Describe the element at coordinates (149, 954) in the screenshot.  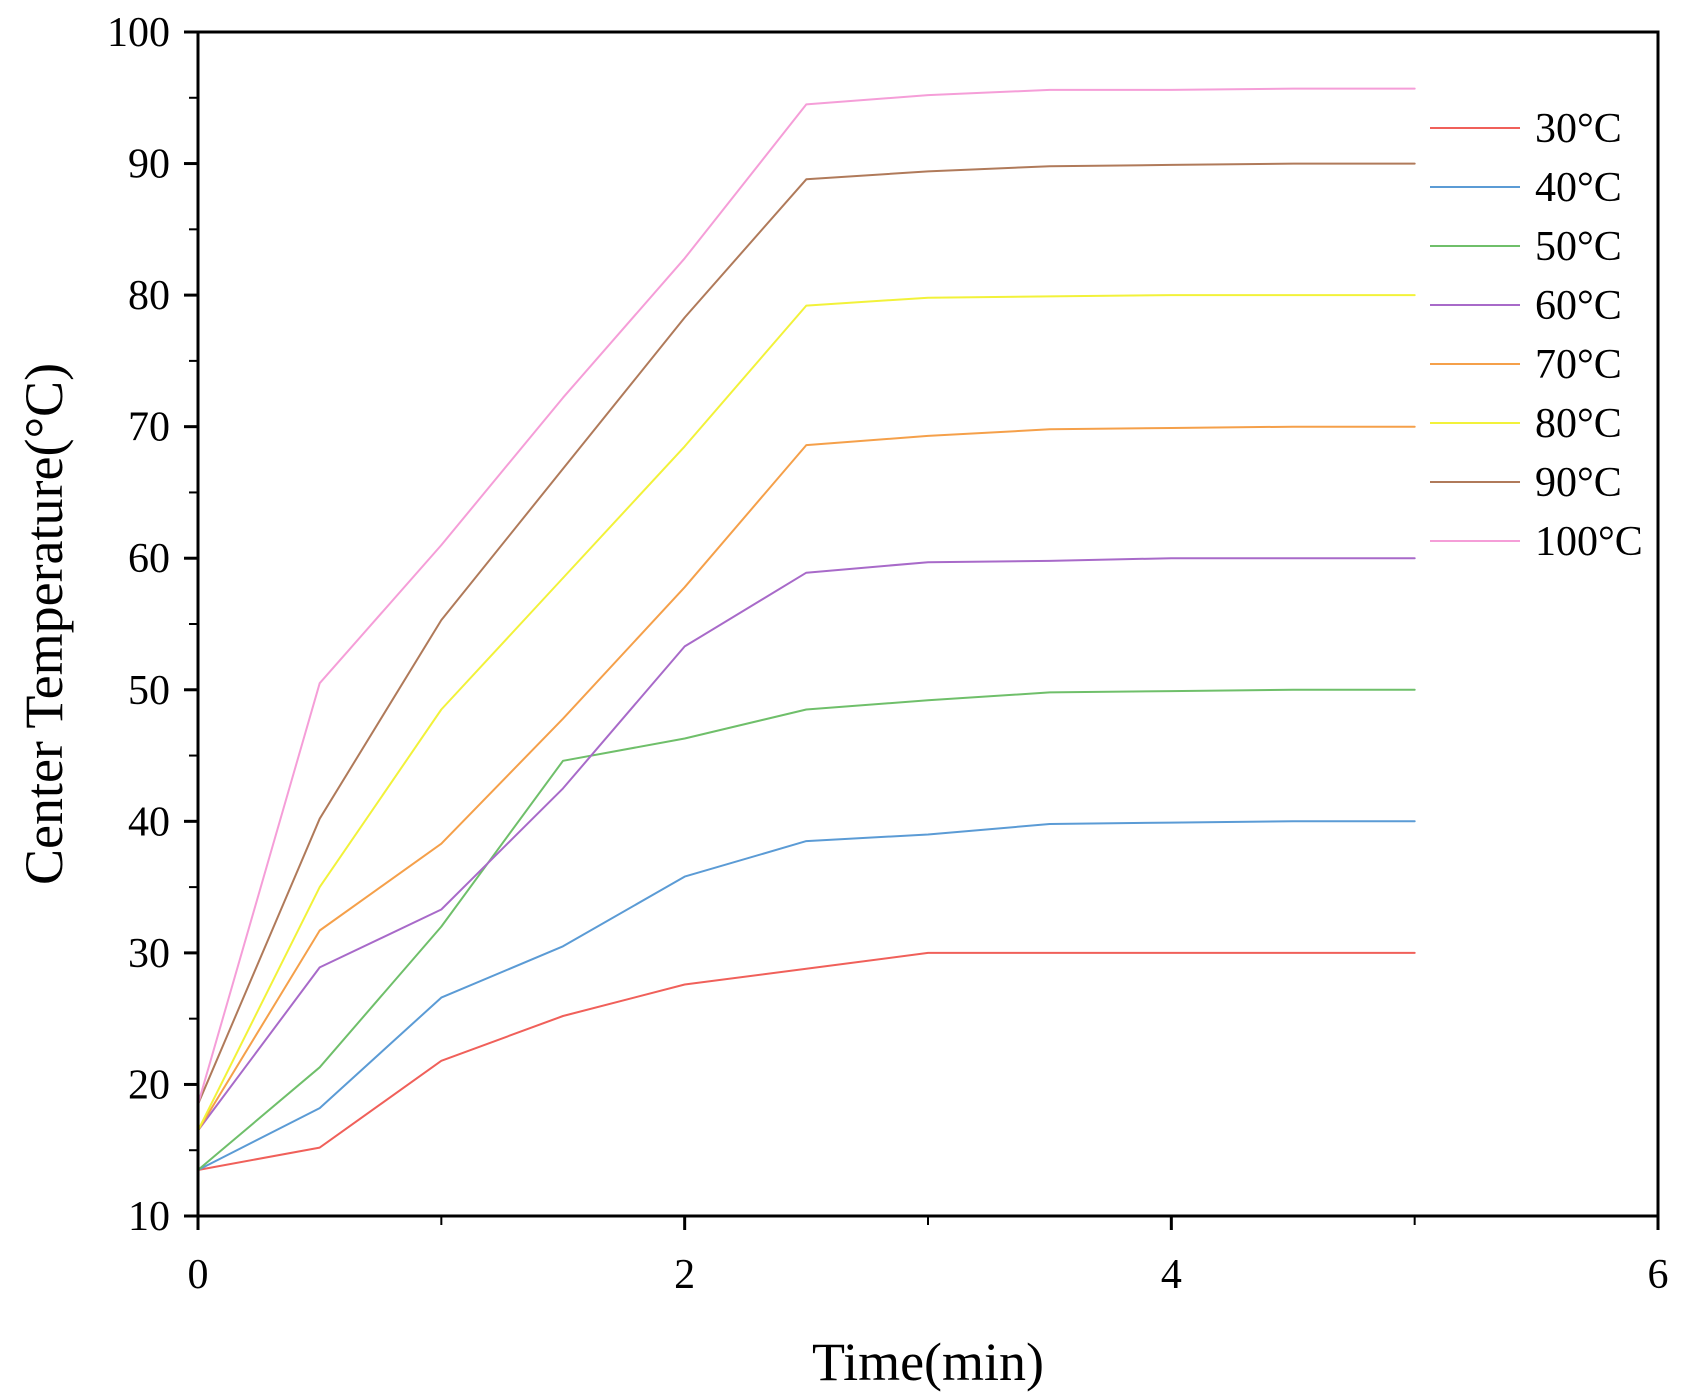
I see `y-tick-label: 30` at that location.